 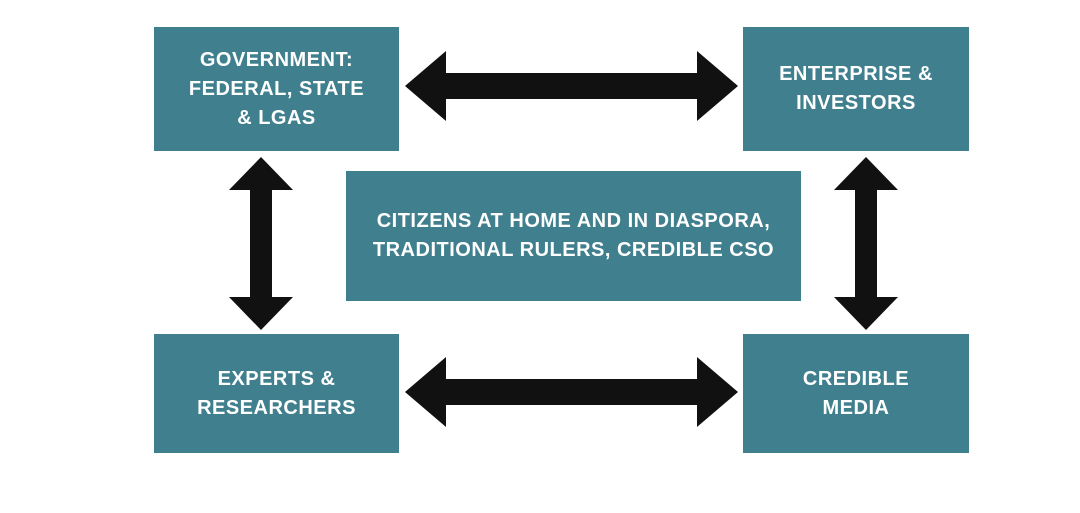 I want to click on government-box: GOVERNMENT: FEDERAL, STATE & LGAS, so click(x=276, y=89).